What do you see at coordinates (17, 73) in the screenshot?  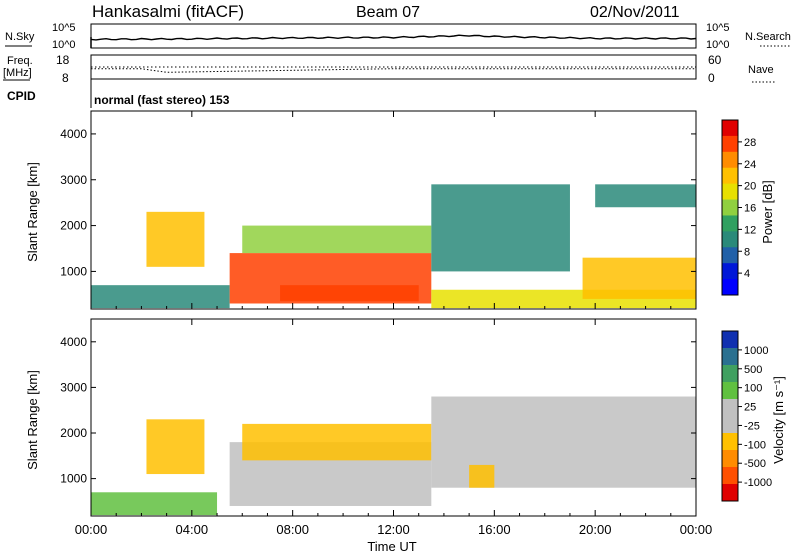 I see `freq-label-2: [MHz]` at bounding box center [17, 73].